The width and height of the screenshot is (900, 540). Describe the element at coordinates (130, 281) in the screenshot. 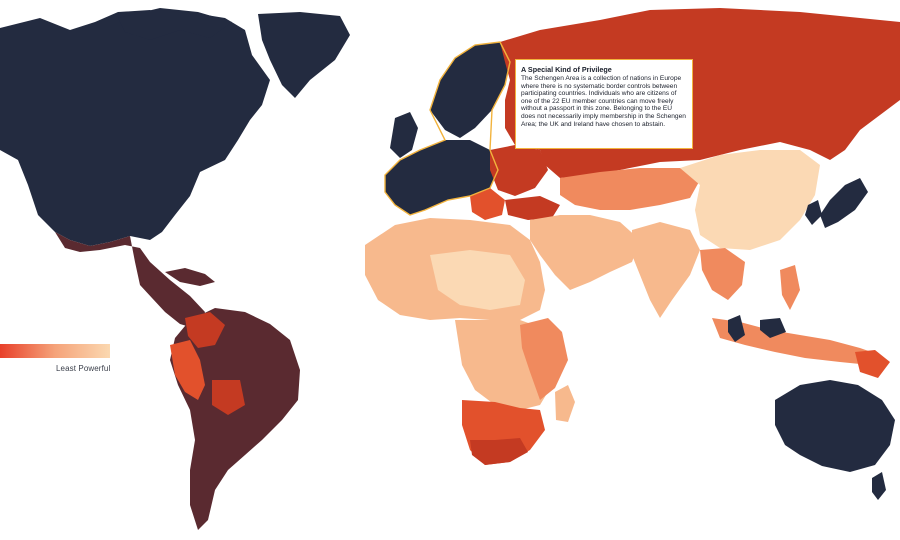

I see `region-mexico-central-america` at that location.